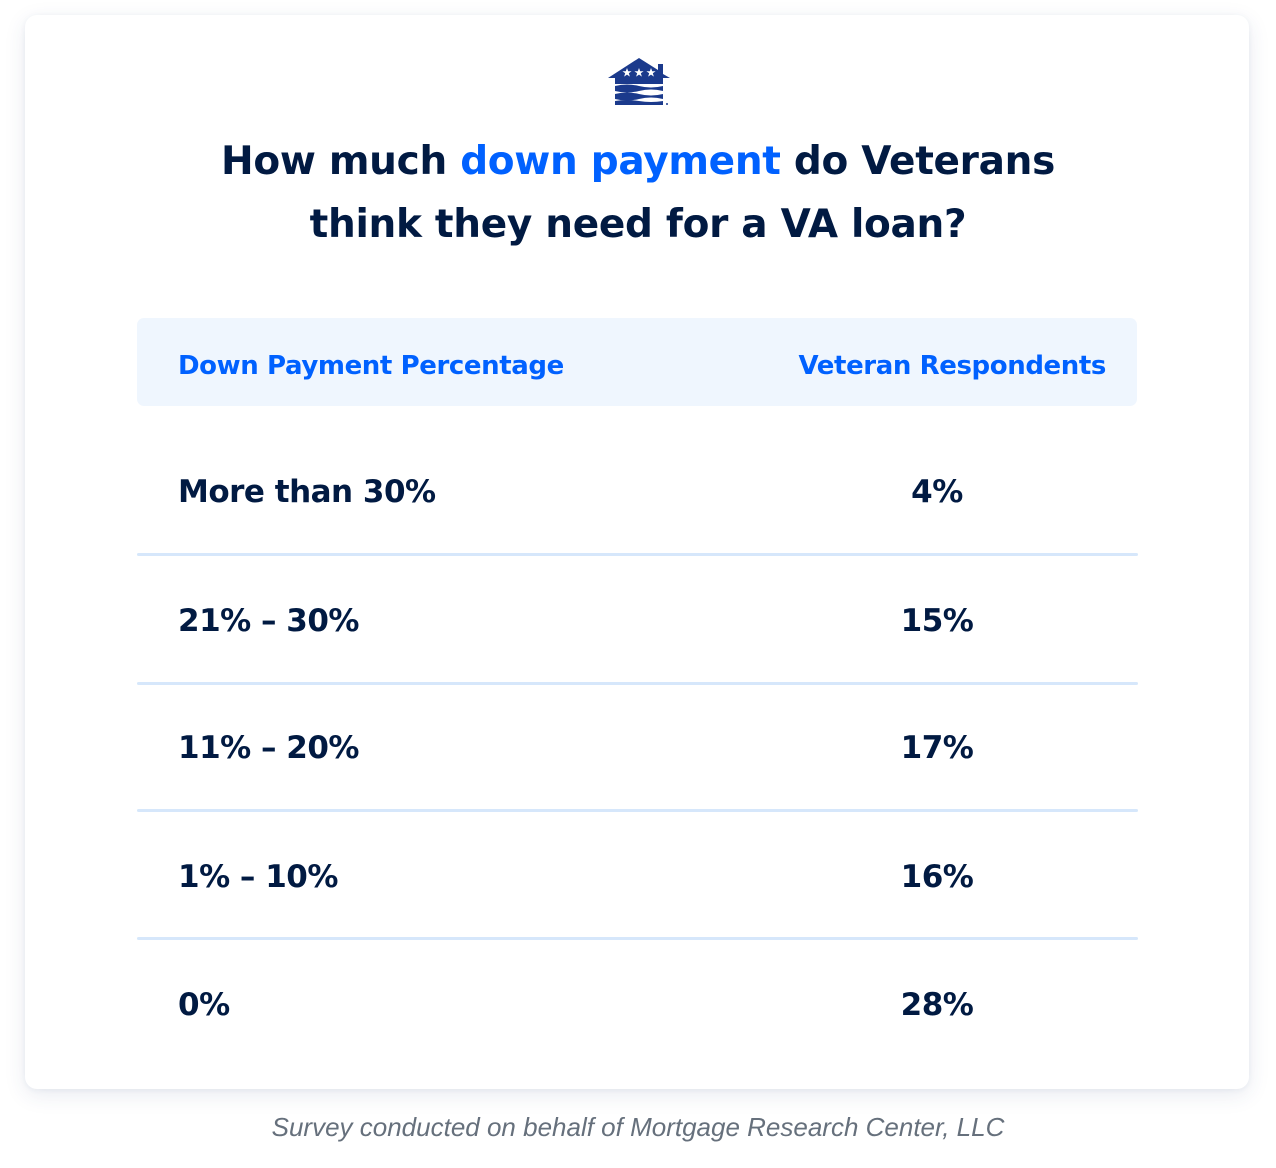  What do you see at coordinates (937, 748) in the screenshot?
I see `row-respondents: 17%` at bounding box center [937, 748].